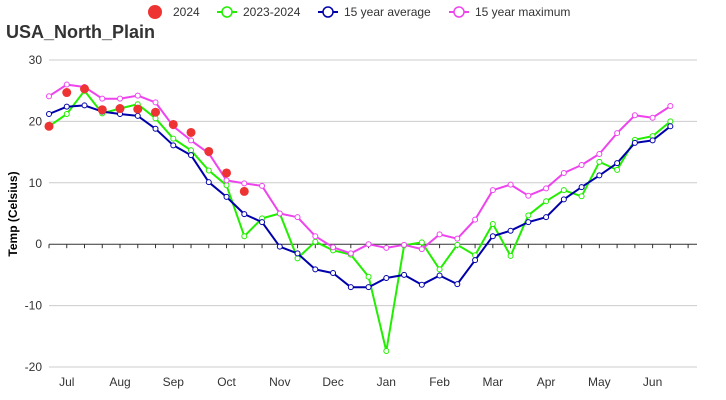 The height and width of the screenshot is (400, 726). I want to click on x-tick-label-apr: Apr, so click(546, 382).